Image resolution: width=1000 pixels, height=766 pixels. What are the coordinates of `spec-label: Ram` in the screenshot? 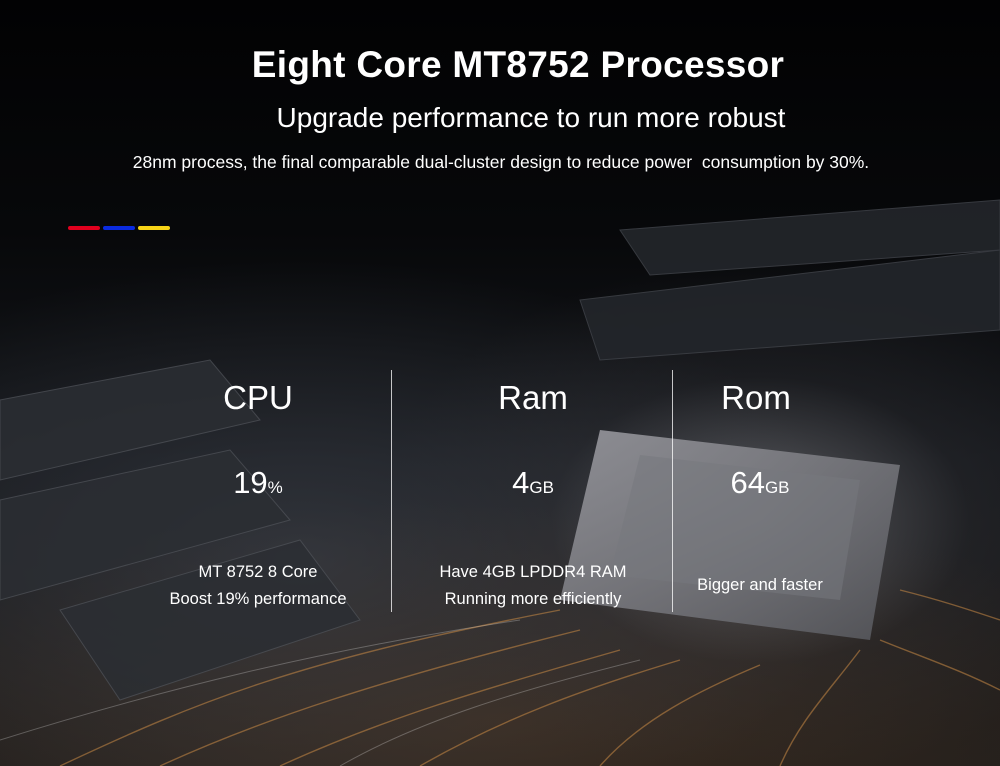 It's located at (533, 397).